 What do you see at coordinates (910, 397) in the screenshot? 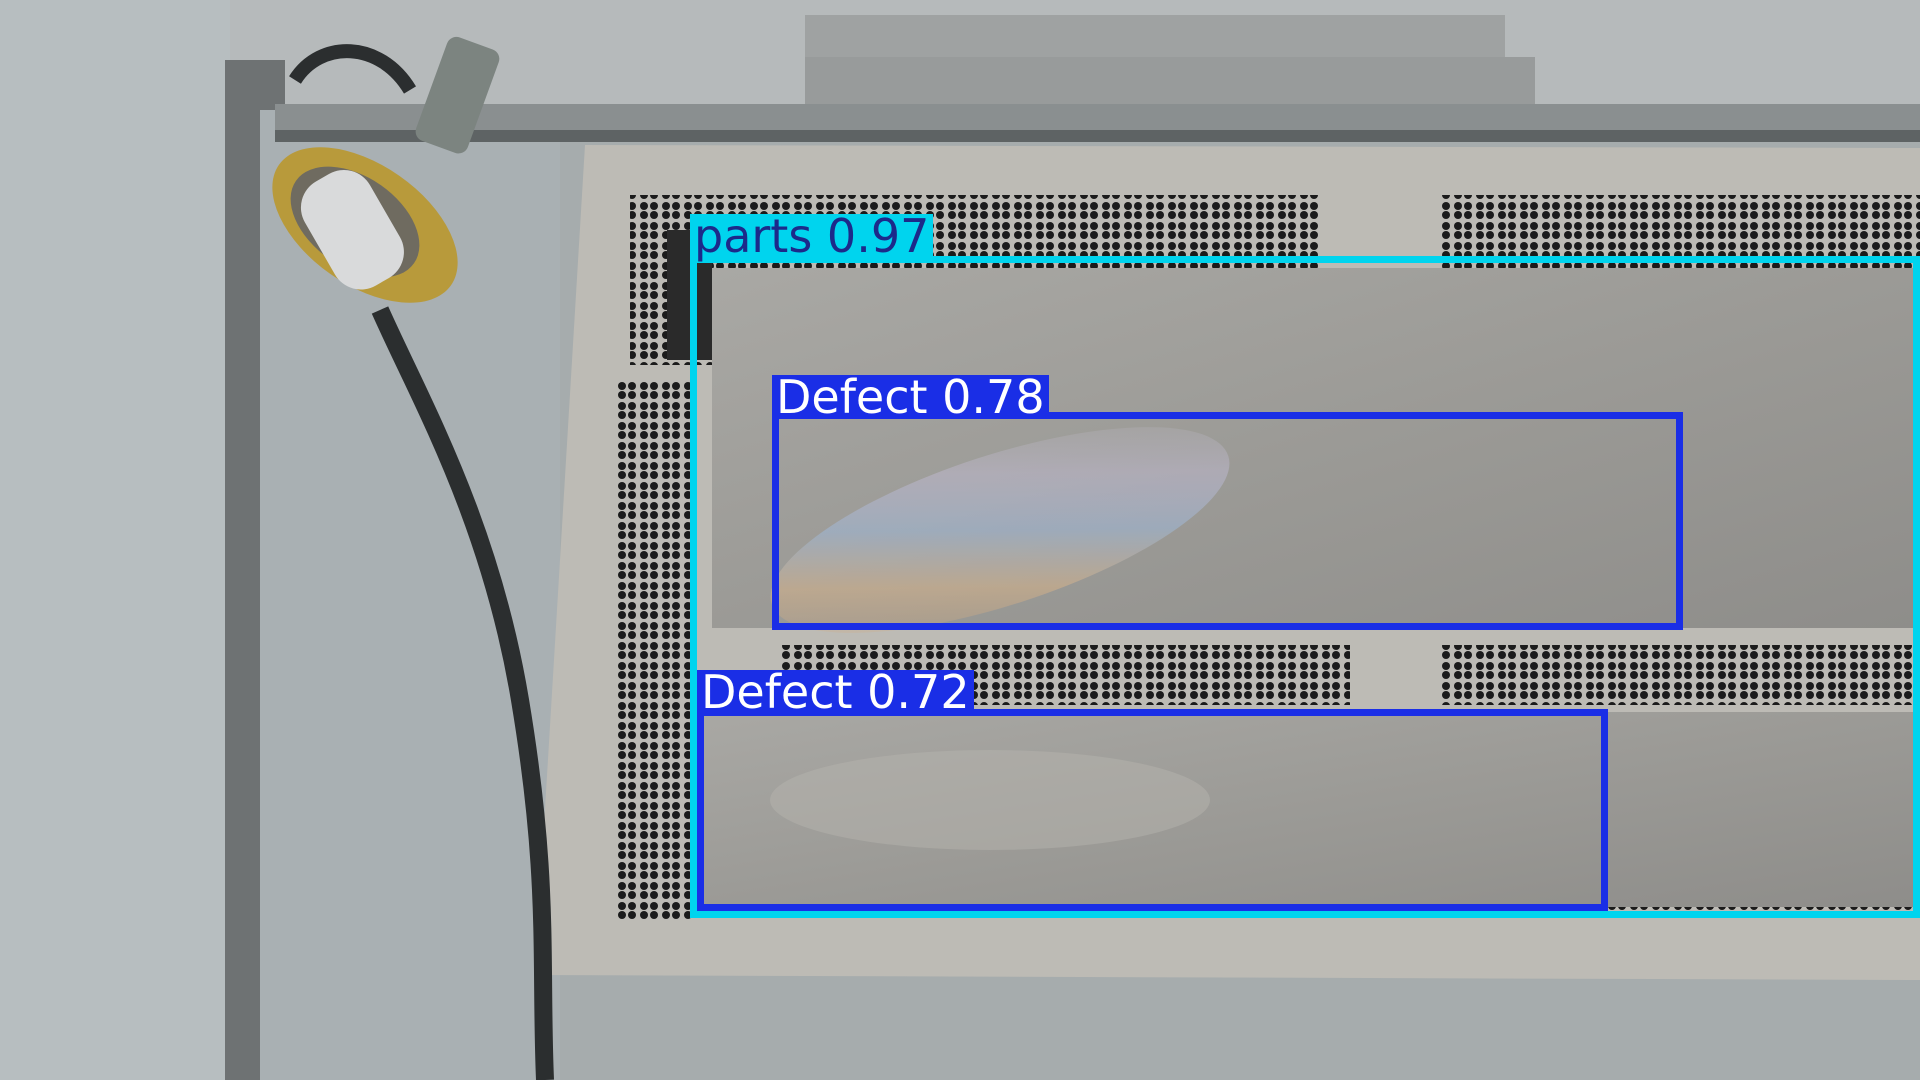
I see `defect-upper-label: Defect 0.78` at bounding box center [910, 397].